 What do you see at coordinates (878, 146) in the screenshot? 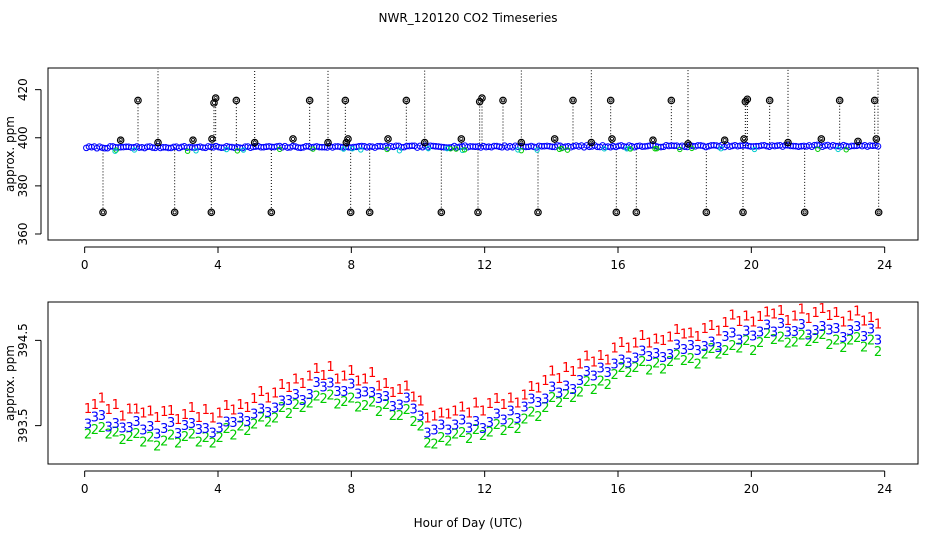
I see `top-baseline-point` at bounding box center [878, 146].